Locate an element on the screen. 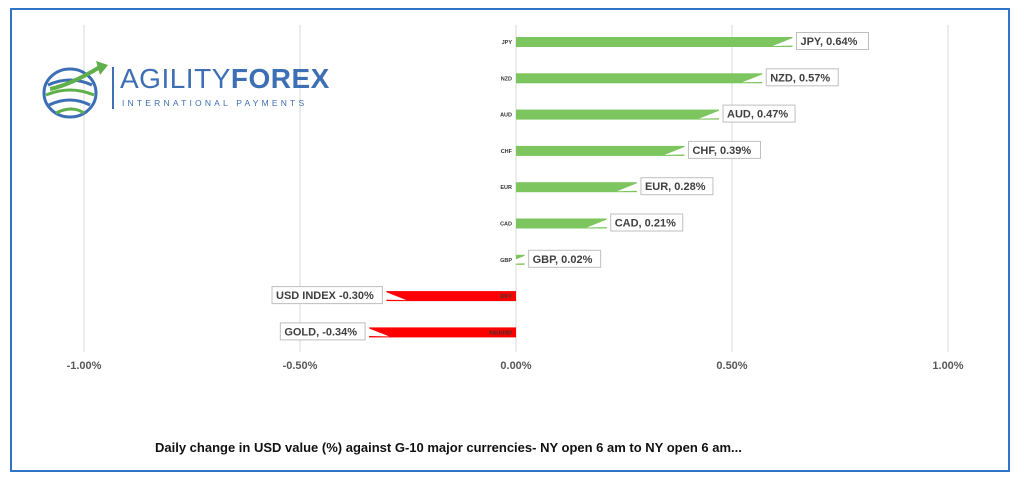  data-label: GBP, 0.02% is located at coordinates (563, 260).